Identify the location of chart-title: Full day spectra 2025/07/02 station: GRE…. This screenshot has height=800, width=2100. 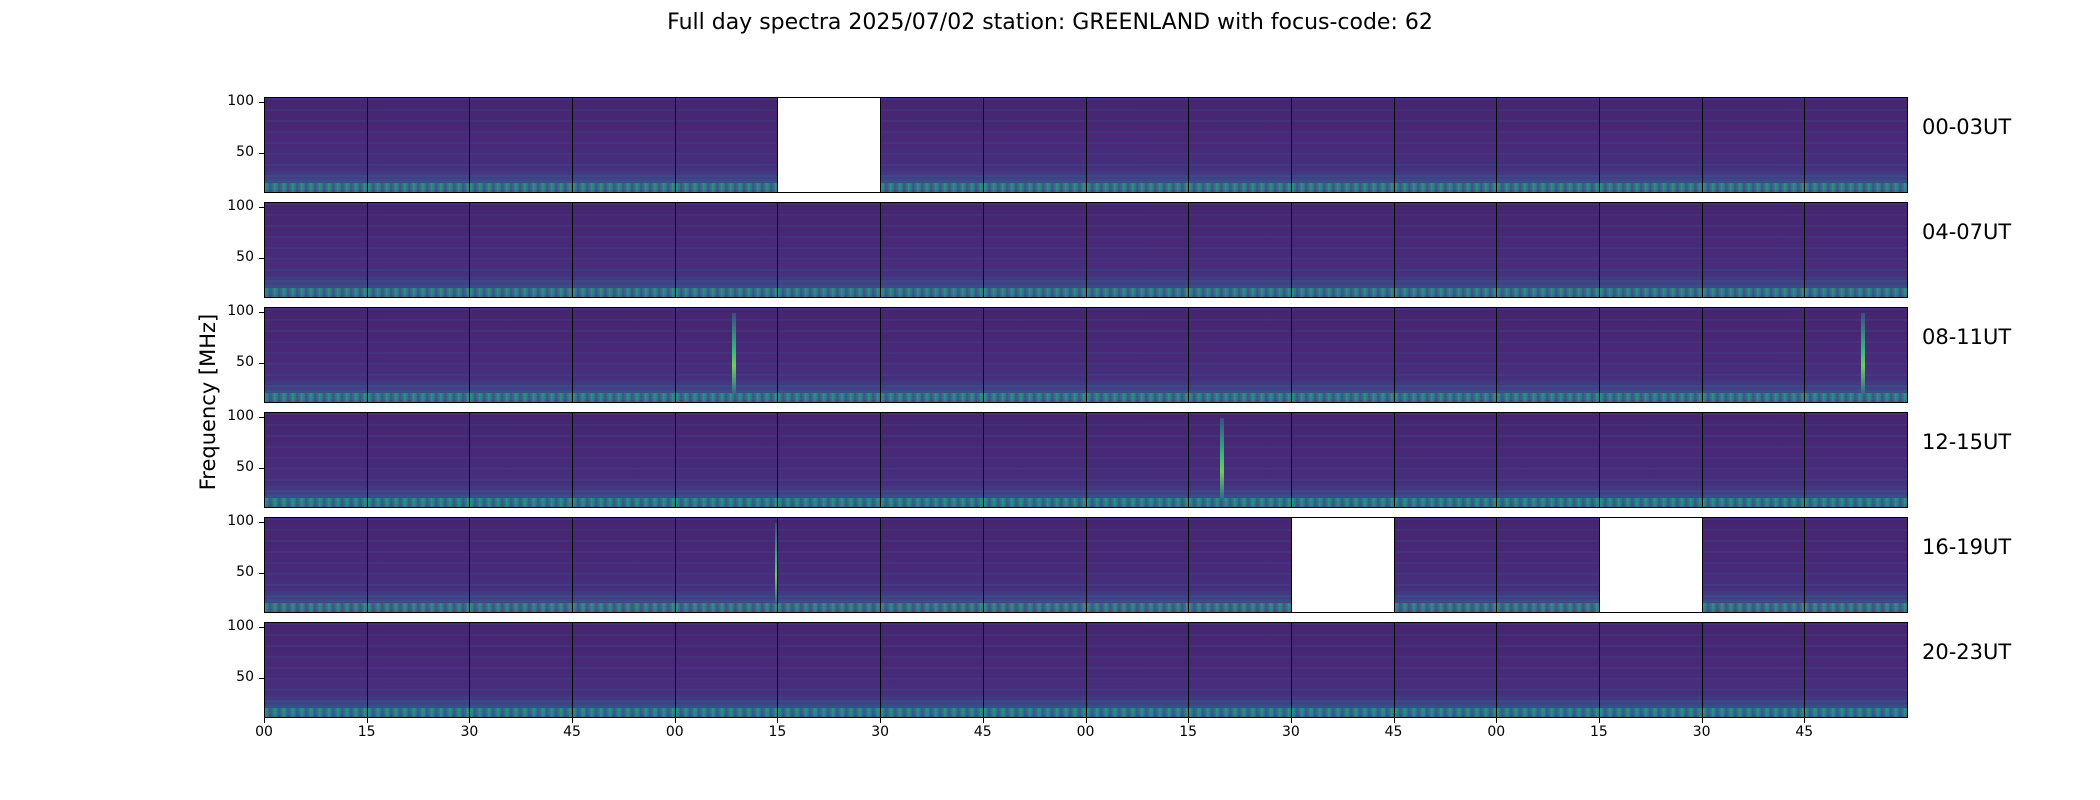
(1050, 22).